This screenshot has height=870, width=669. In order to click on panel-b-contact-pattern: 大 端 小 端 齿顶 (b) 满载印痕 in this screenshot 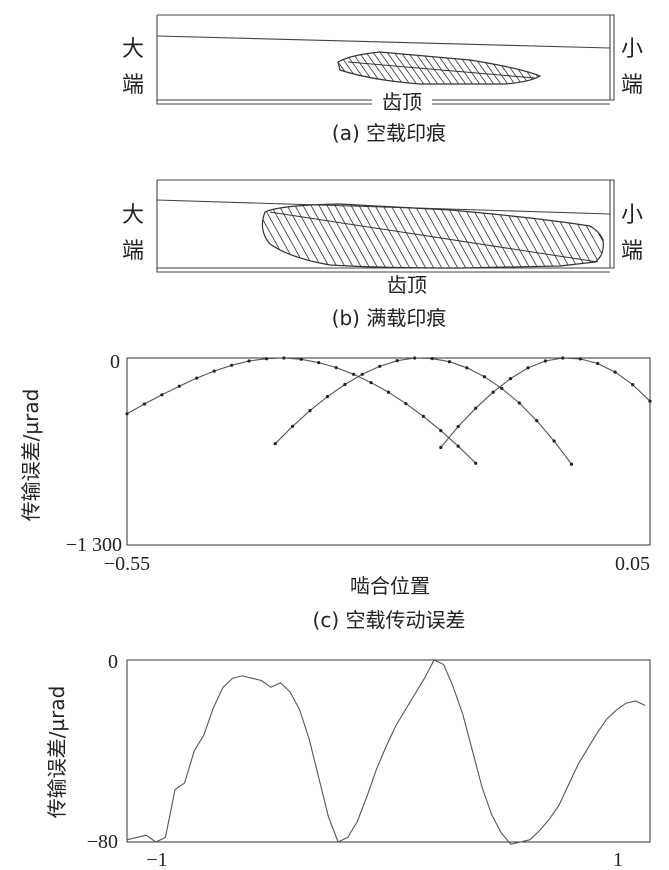, I will do `click(382, 254)`.